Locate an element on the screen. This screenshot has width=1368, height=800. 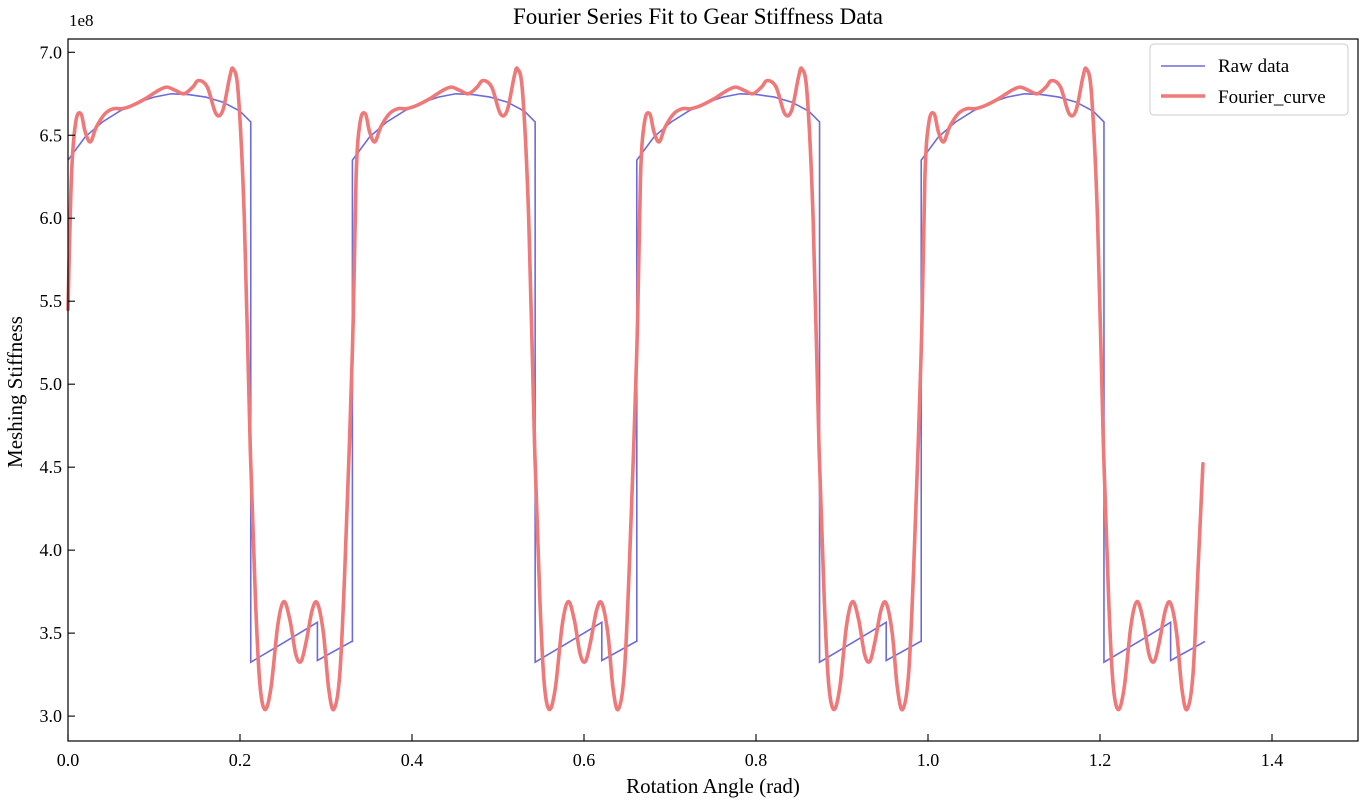
x-tick-label: 1.4 is located at coordinates (1272, 760).